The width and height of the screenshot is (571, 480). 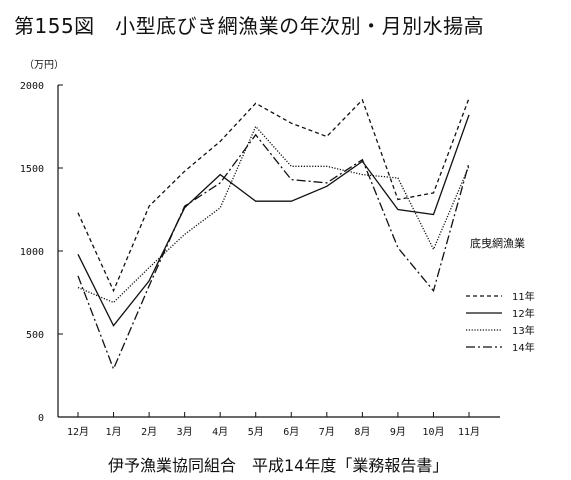 I want to click on y-ticks: 0 500 1000 1500 2000, so click(x=41, y=252).